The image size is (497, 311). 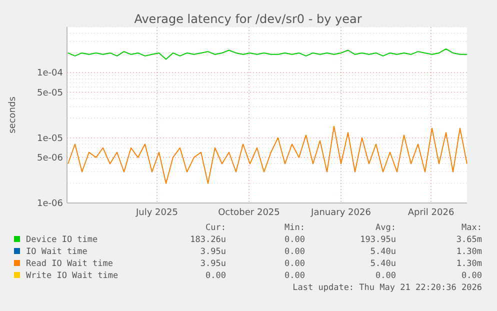 What do you see at coordinates (469, 240) in the screenshot?
I see `text: 3.65m` at bounding box center [469, 240].